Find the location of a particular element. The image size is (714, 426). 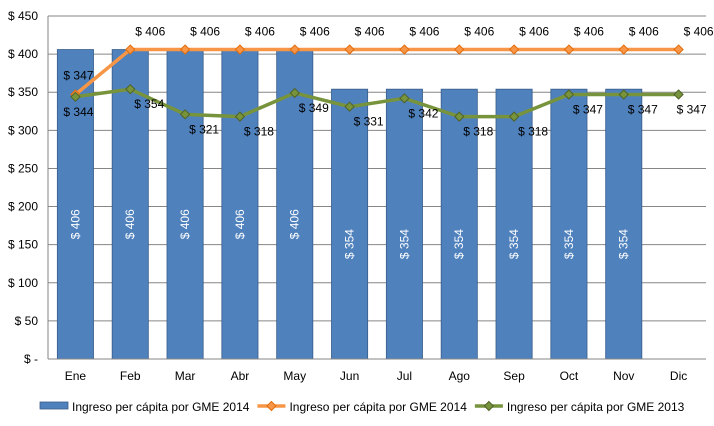

y-tick-label: $ 100 is located at coordinates (23, 283).